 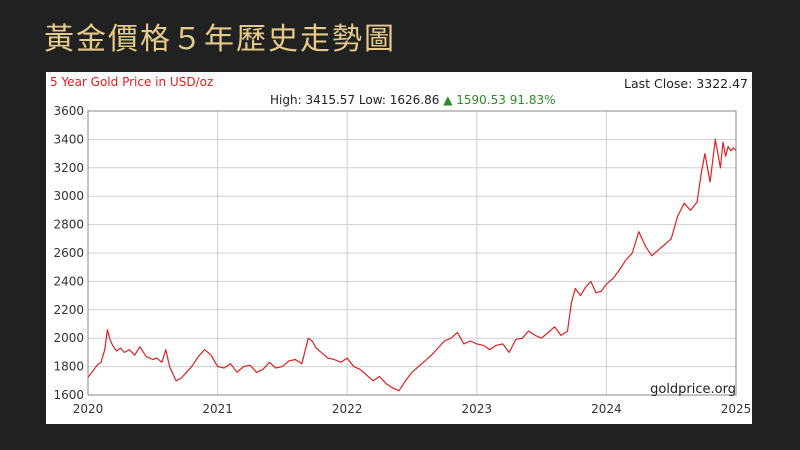 What do you see at coordinates (286, 100) in the screenshot?
I see `high-label: High:` at bounding box center [286, 100].